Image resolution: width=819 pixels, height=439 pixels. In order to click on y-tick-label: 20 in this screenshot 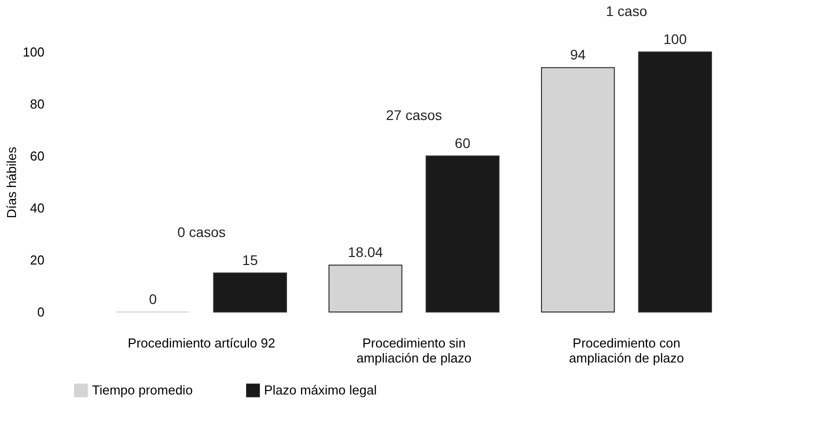, I will do `click(37, 260)`.